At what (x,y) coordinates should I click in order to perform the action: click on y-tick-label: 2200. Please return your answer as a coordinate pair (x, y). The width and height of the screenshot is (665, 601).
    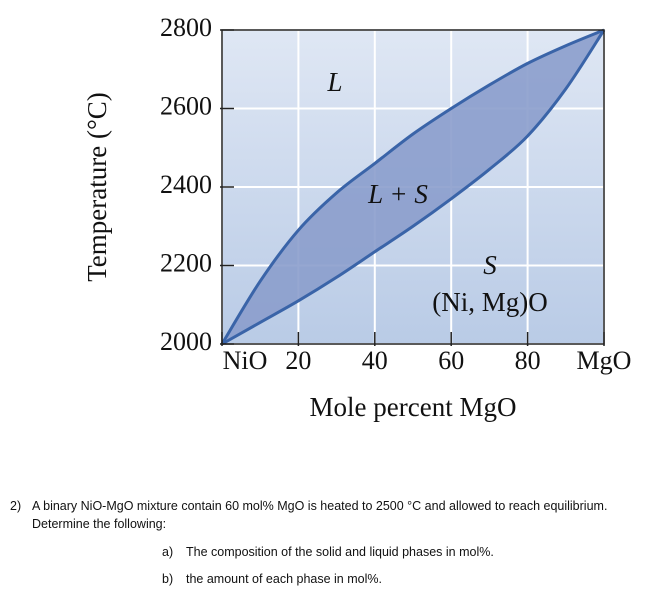
    Looking at the image, I should click on (186, 262).